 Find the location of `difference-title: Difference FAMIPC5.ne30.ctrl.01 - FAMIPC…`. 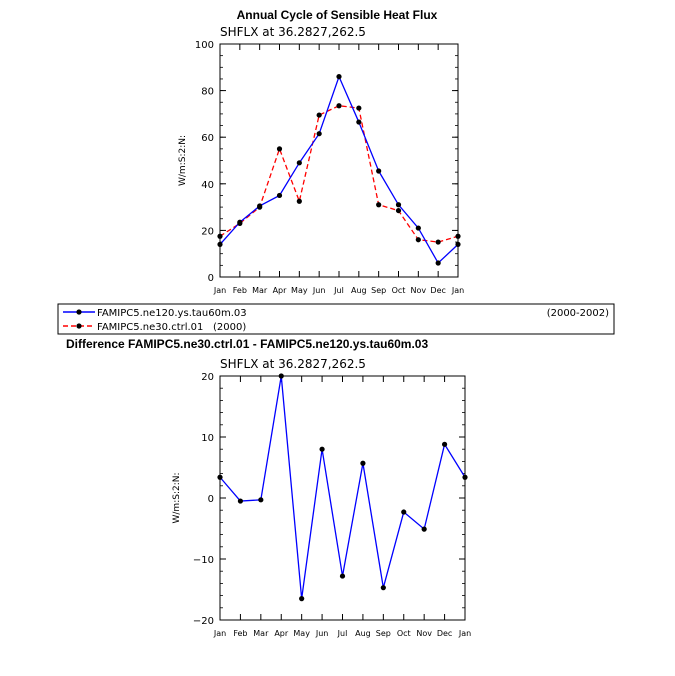

difference-title: Difference FAMIPC5.ne30.ctrl.01 - FAMIPC… is located at coordinates (247, 344).